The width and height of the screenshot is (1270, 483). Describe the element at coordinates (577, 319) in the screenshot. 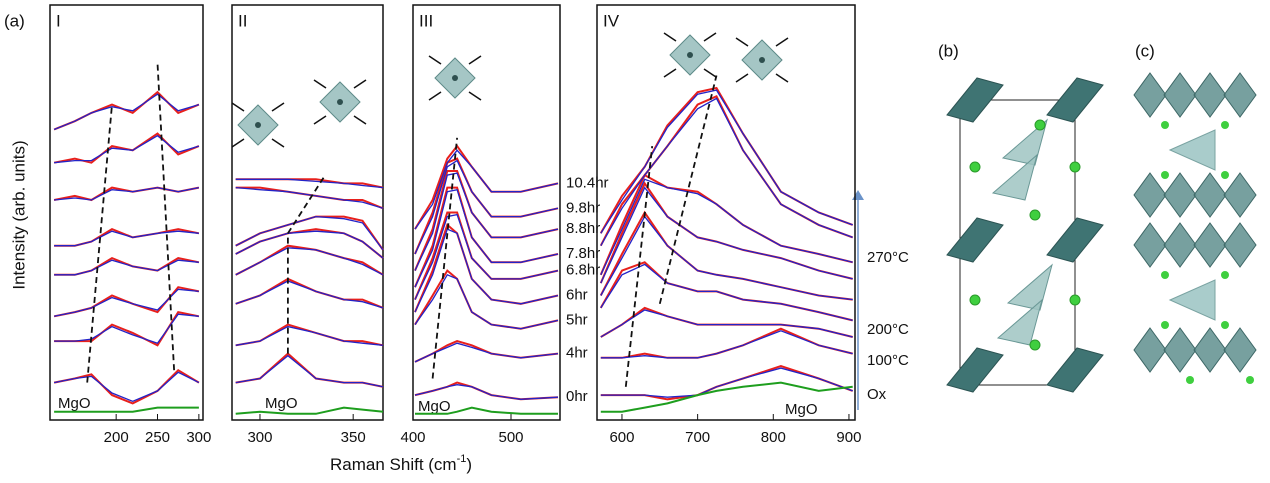

I see `series-label: 5hr` at that location.